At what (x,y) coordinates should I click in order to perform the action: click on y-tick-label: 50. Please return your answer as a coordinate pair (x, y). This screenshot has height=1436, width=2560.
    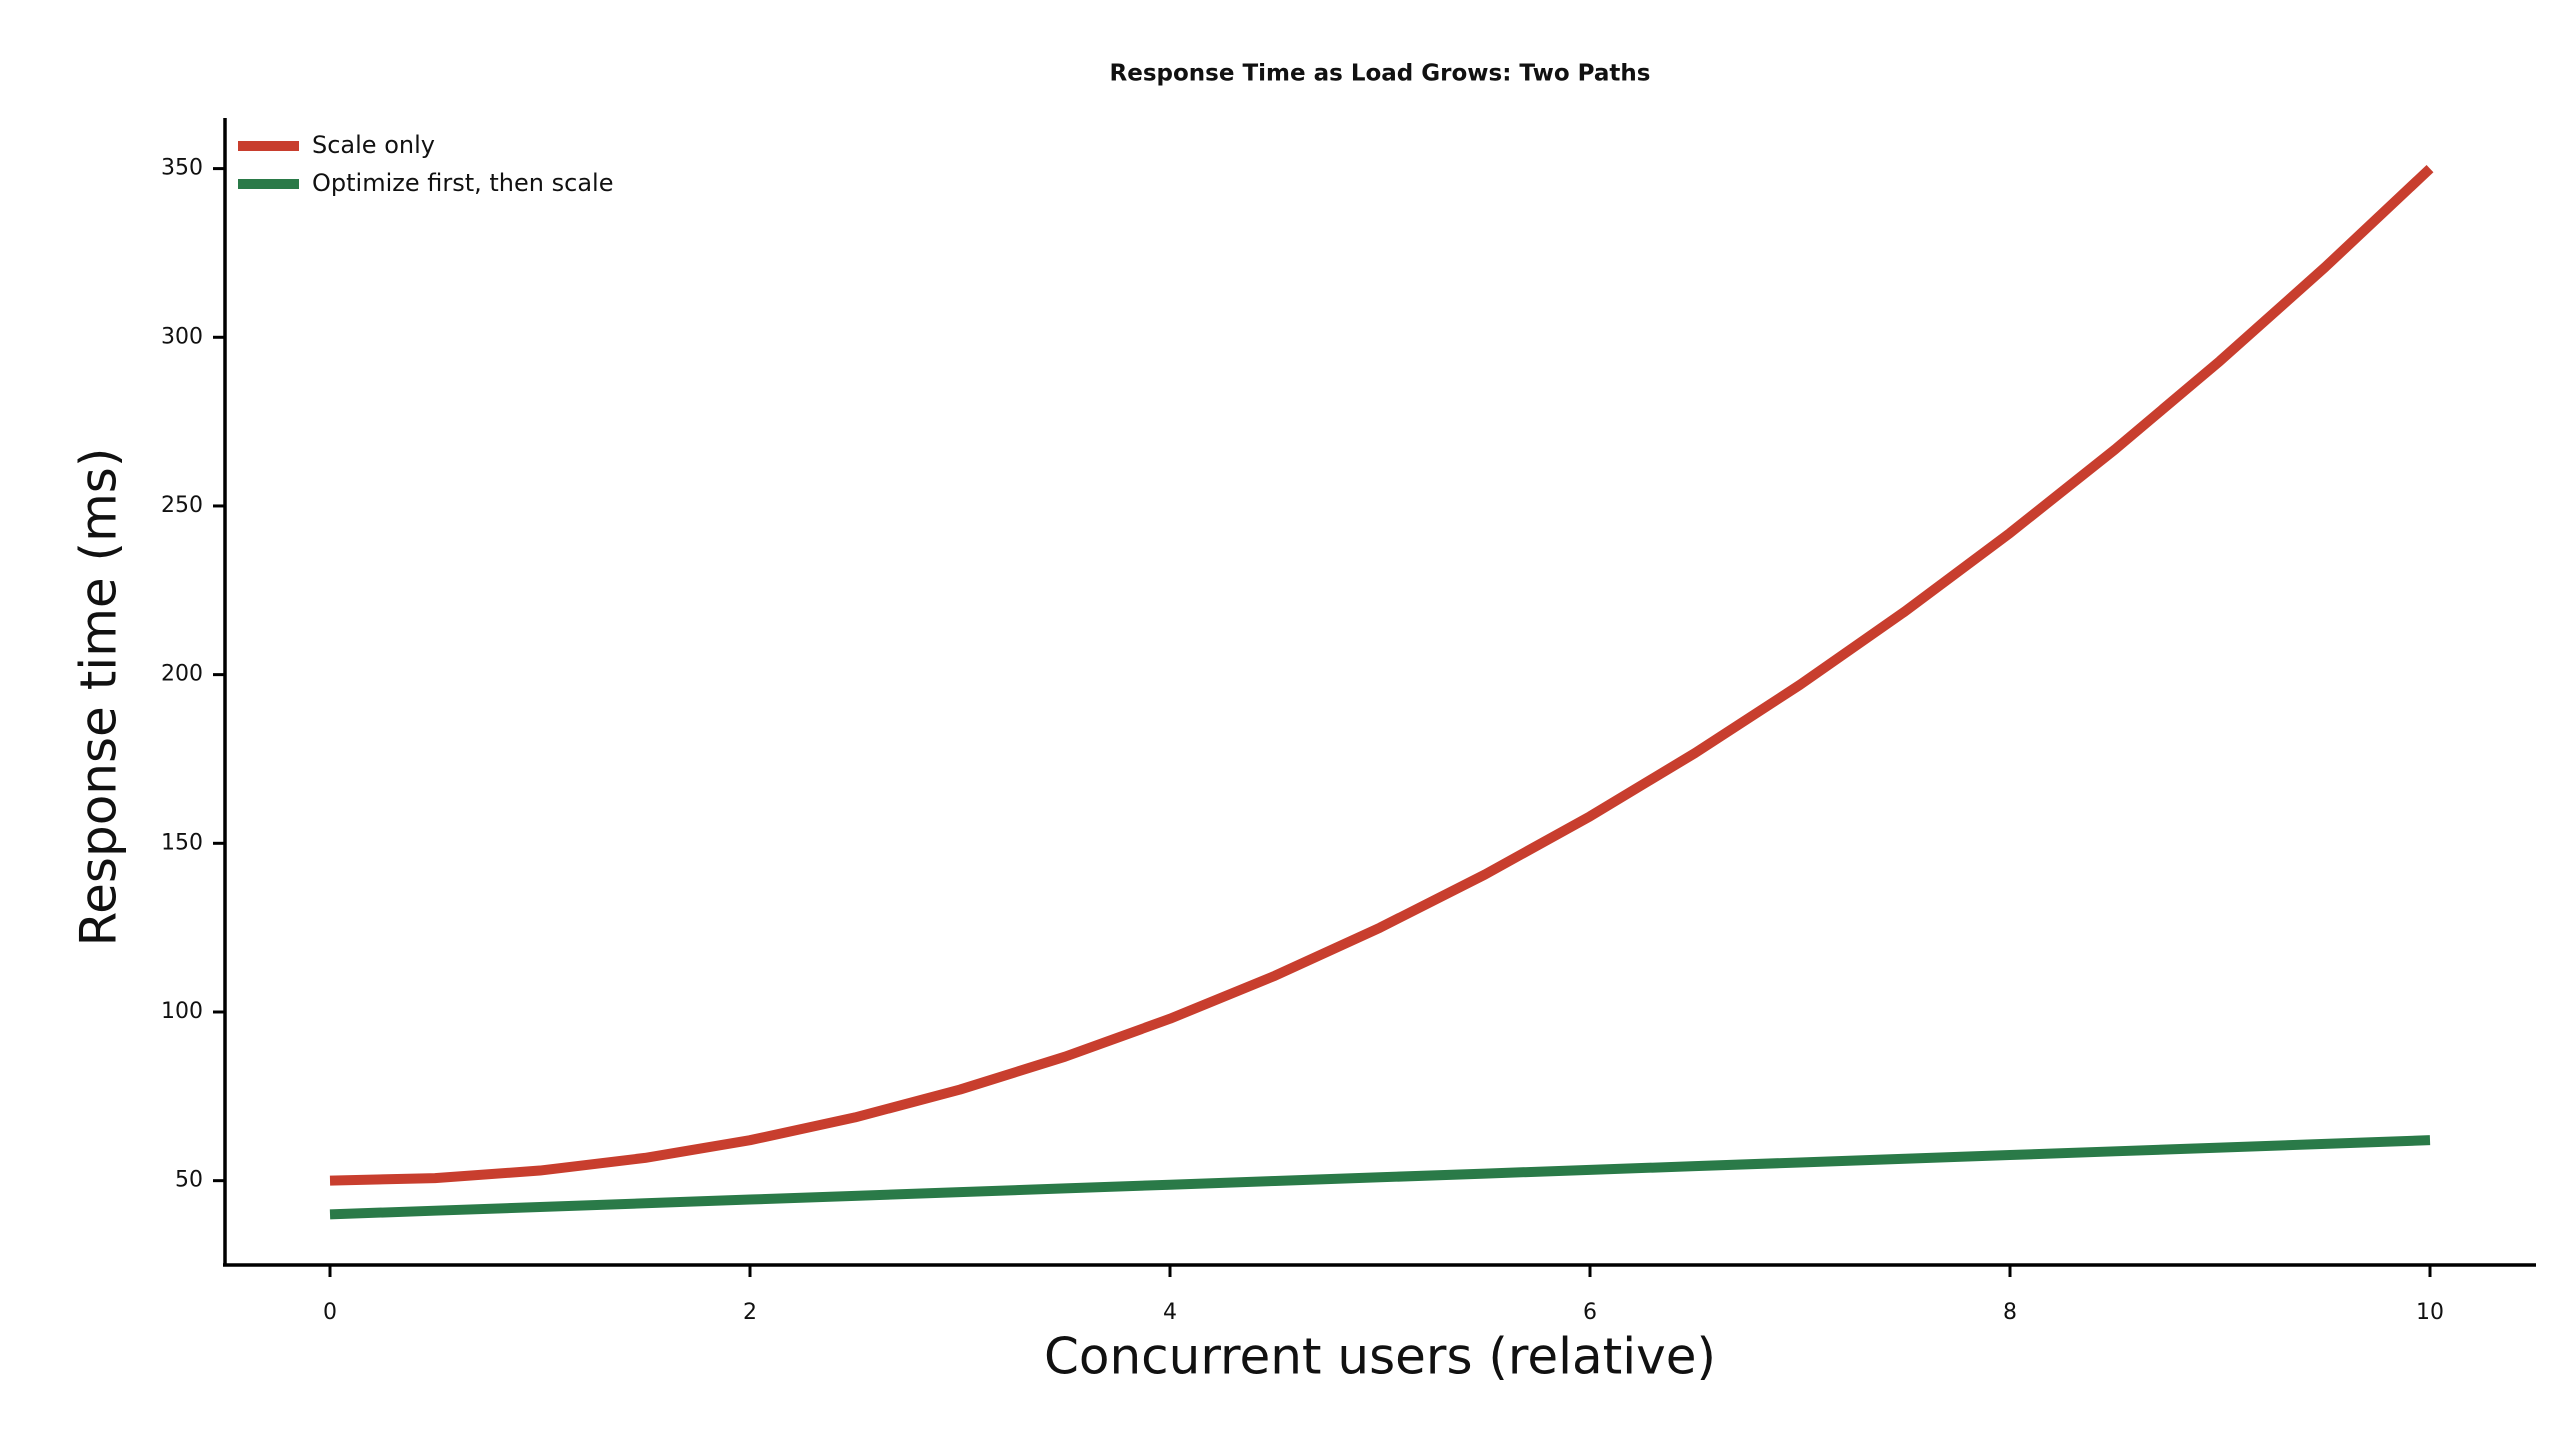
    Looking at the image, I should click on (189, 1180).